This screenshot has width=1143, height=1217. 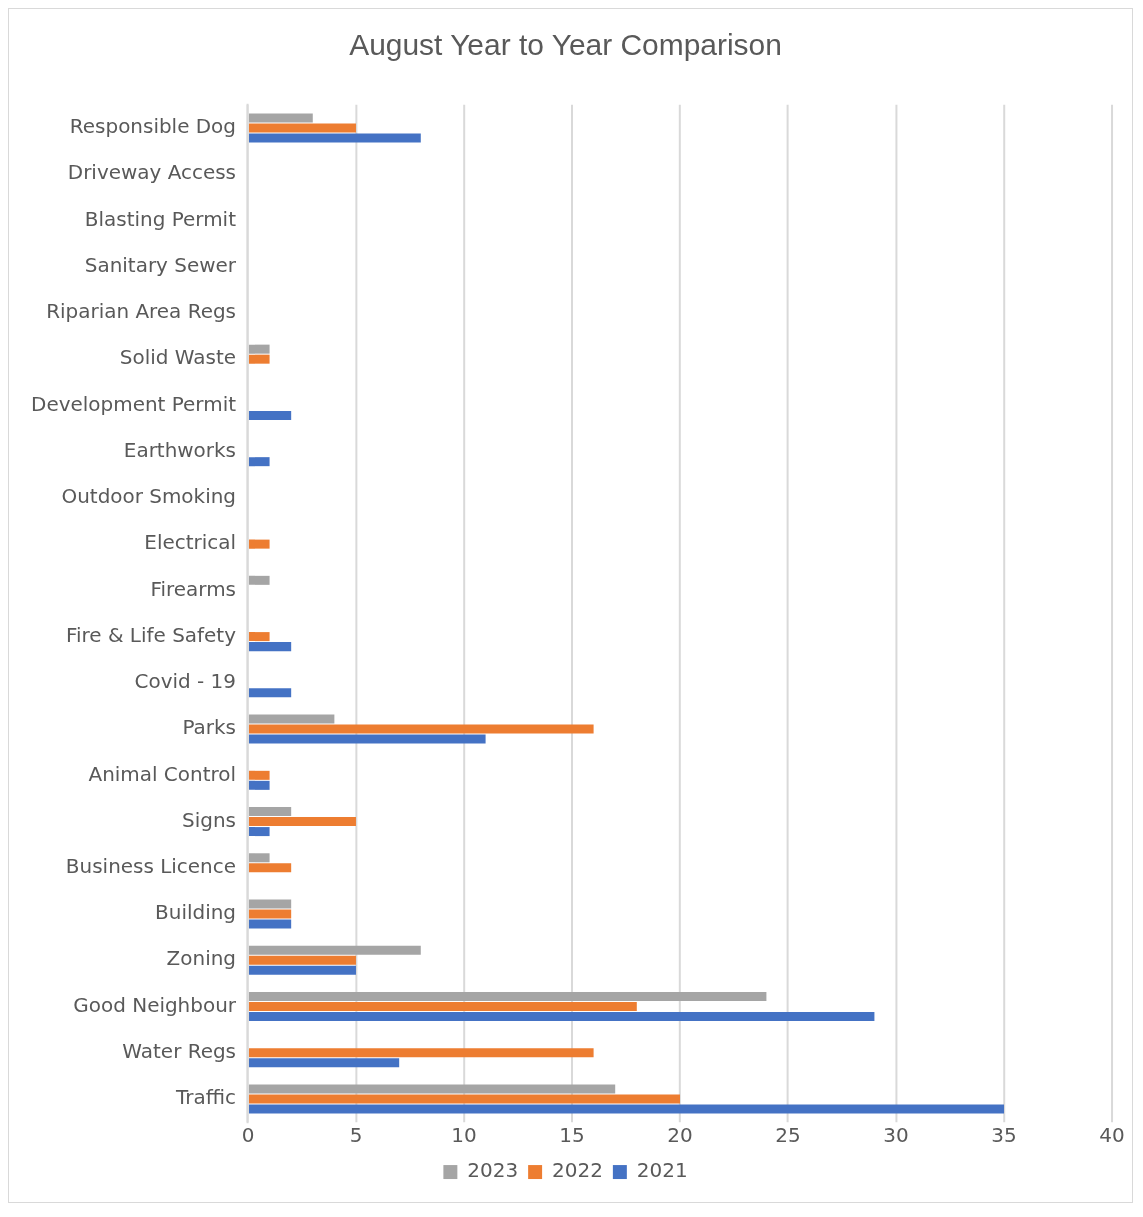 What do you see at coordinates (896, 1135) in the screenshot?
I see `x-tick-label: 30` at bounding box center [896, 1135].